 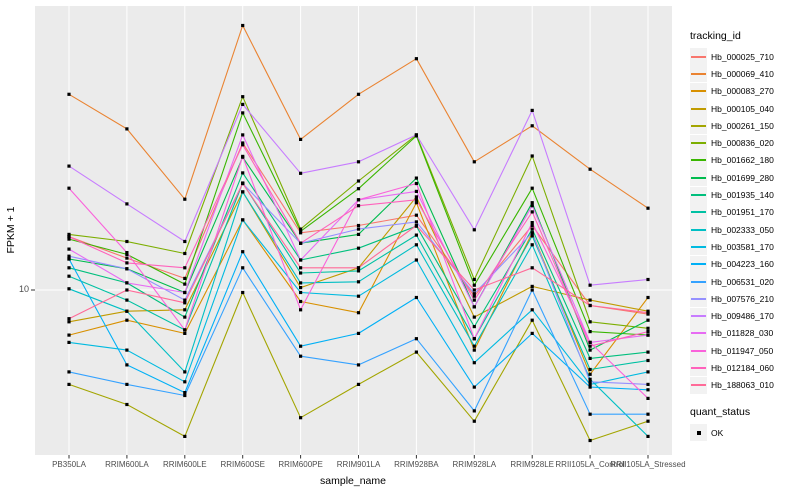 What do you see at coordinates (742, 385) in the screenshot?
I see `legend-item-label: Hb_188063_010` at bounding box center [742, 385].